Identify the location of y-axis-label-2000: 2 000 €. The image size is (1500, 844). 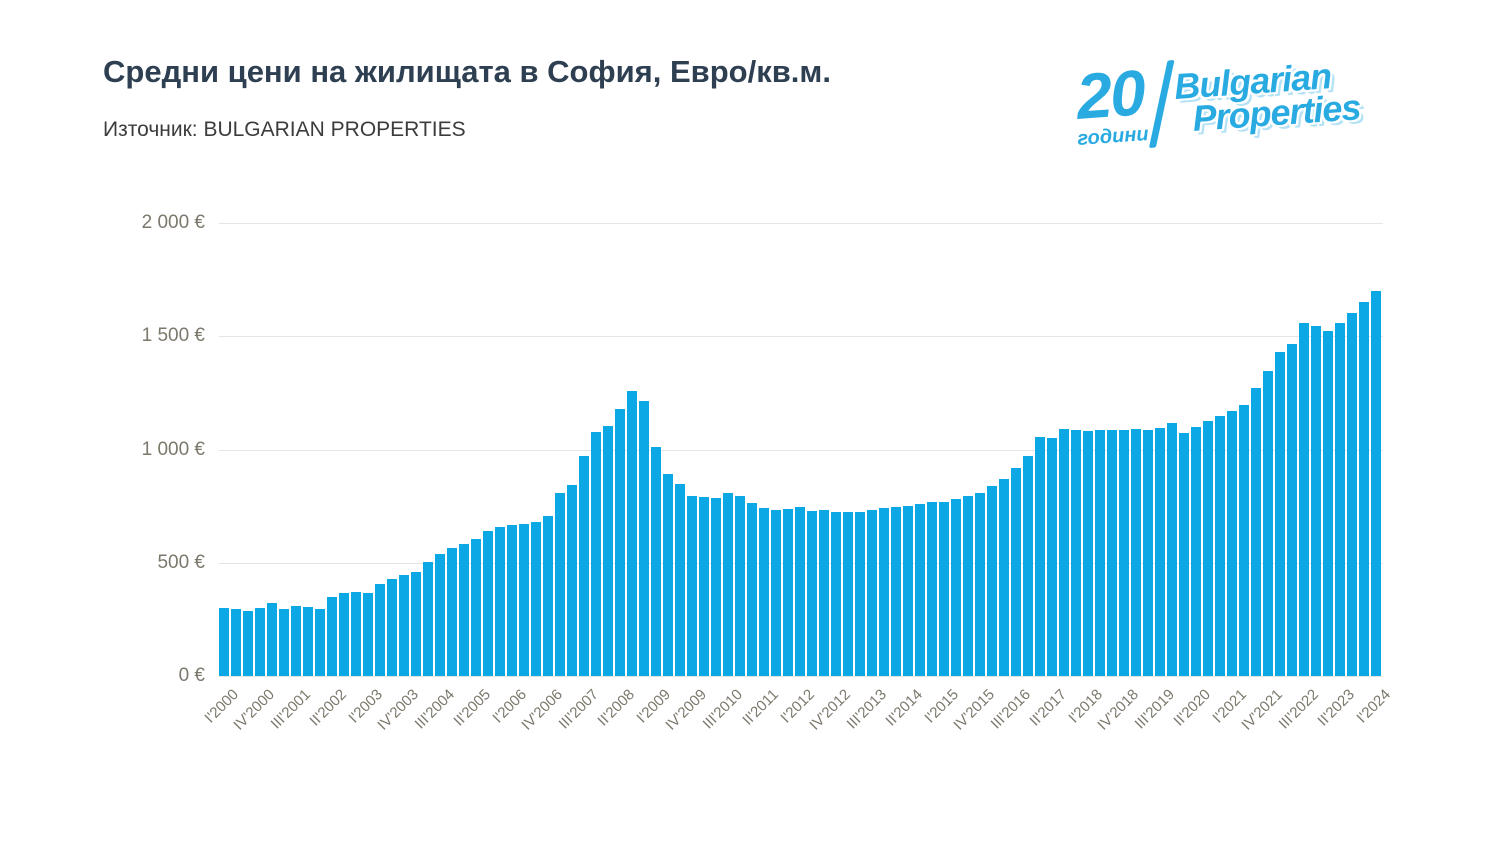
(173, 222).